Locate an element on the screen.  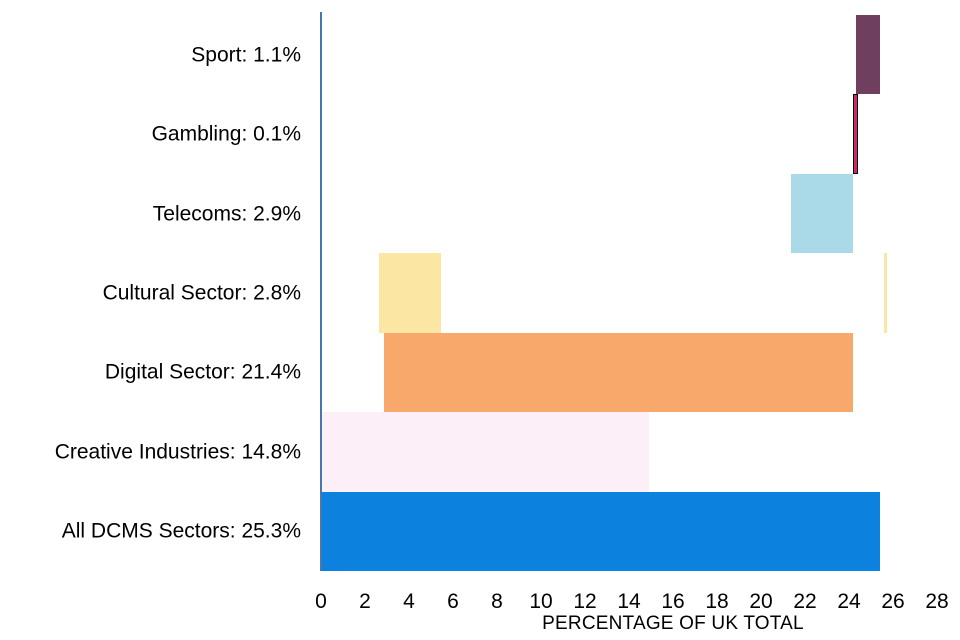
category-label-creative-industries: Creative Industries: 14.8% is located at coordinates (177, 452).